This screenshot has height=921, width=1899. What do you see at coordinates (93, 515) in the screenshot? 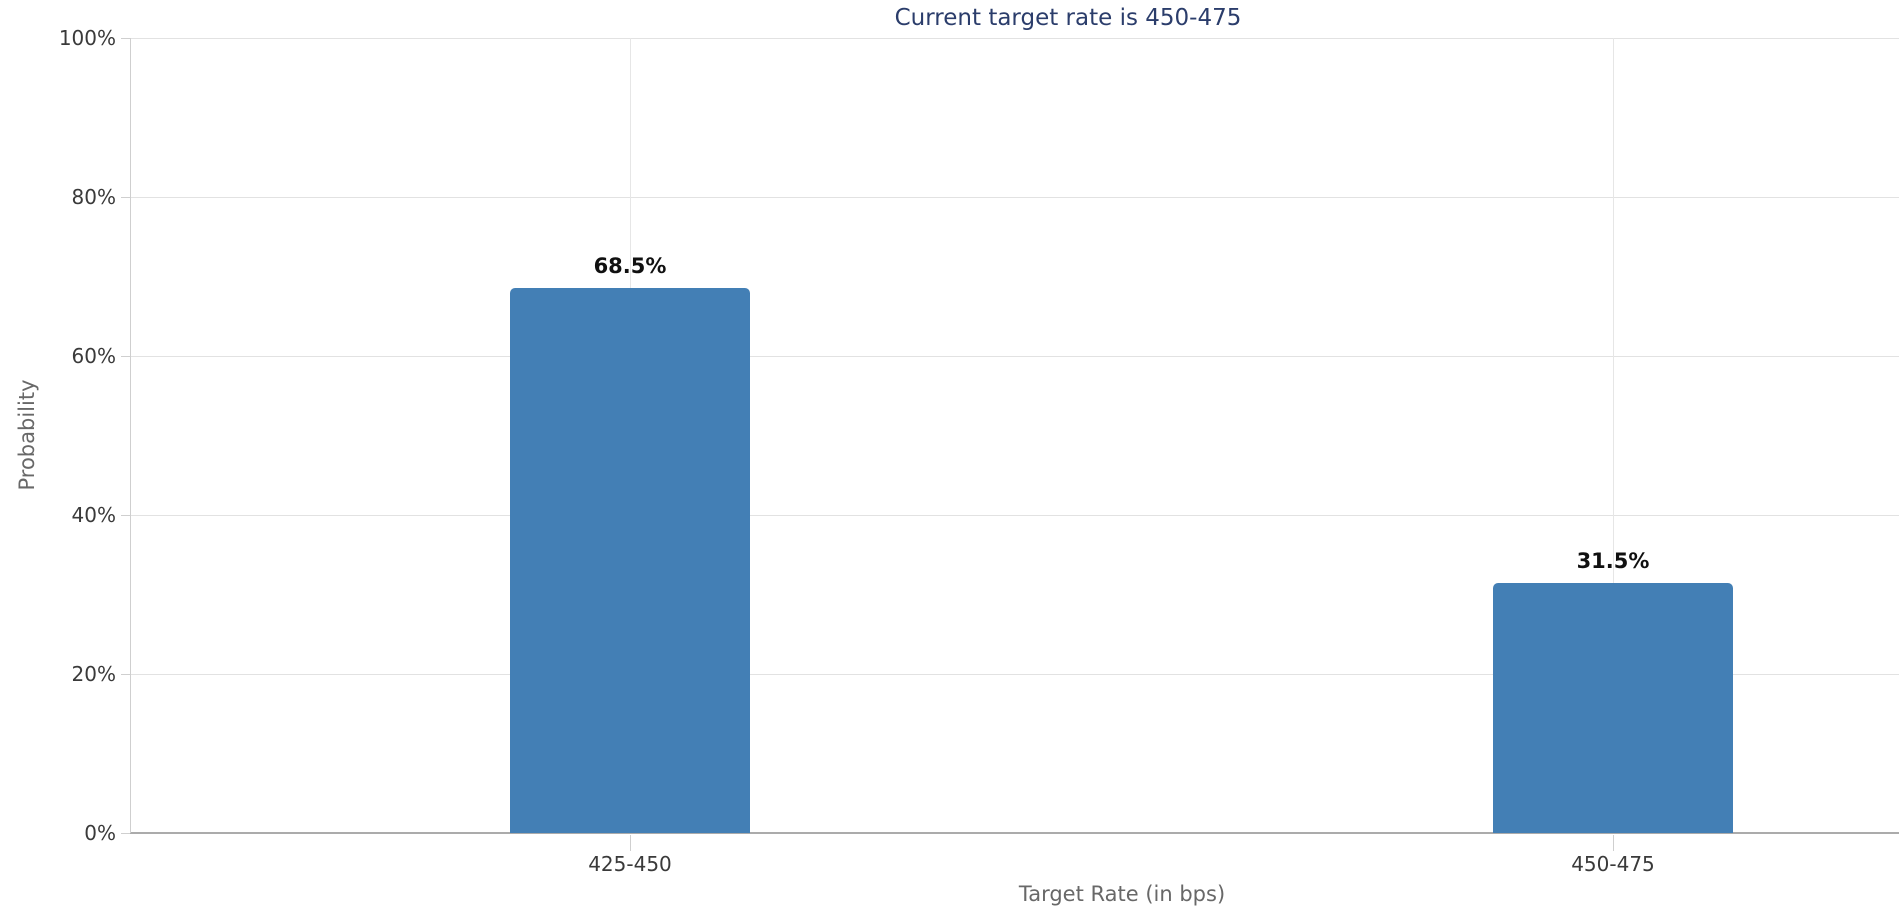
I see `y-tick-label: 40%` at bounding box center [93, 515].